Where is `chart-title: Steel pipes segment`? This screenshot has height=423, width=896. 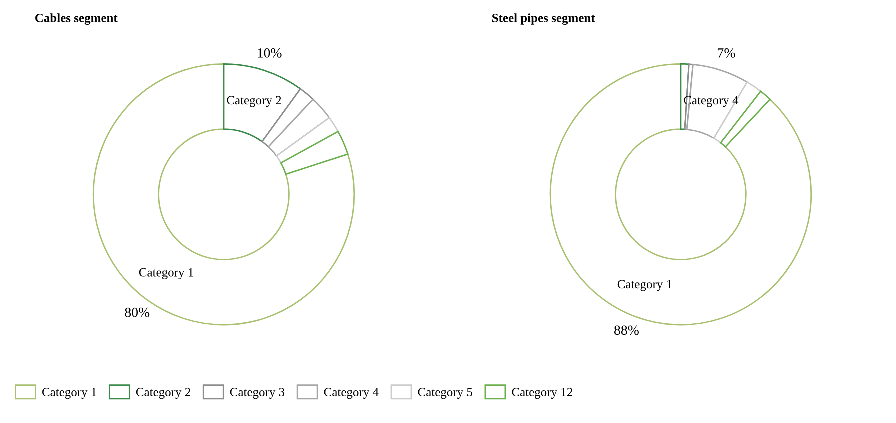 chart-title: Steel pipes segment is located at coordinates (544, 20).